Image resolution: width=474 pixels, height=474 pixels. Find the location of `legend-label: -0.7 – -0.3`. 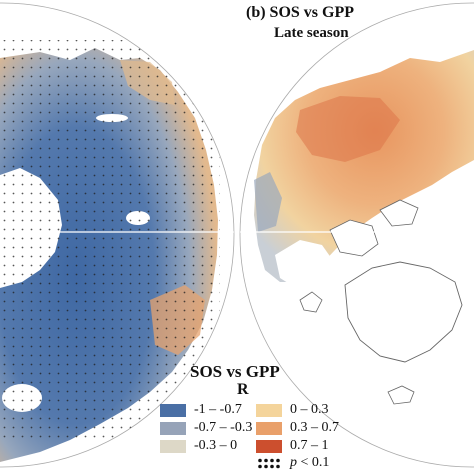

legend-label: -0.7 – -0.3 is located at coordinates (223, 427).